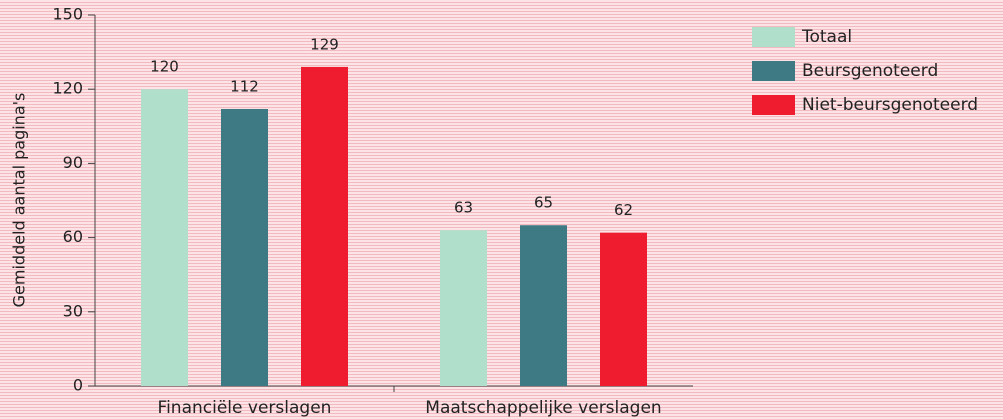 This screenshot has height=419, width=1003. What do you see at coordinates (67, 88) in the screenshot?
I see `y-tick-label: 120` at bounding box center [67, 88].